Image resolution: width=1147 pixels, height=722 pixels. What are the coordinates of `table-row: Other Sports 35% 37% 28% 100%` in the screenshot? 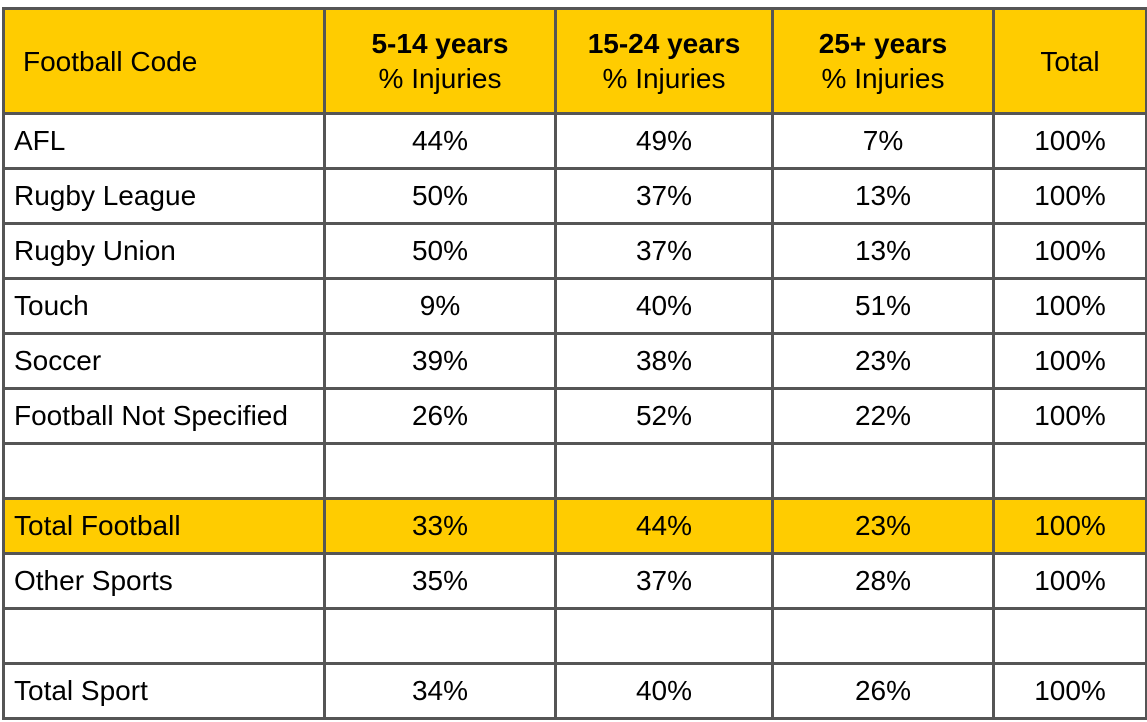 It's located at (574, 581).